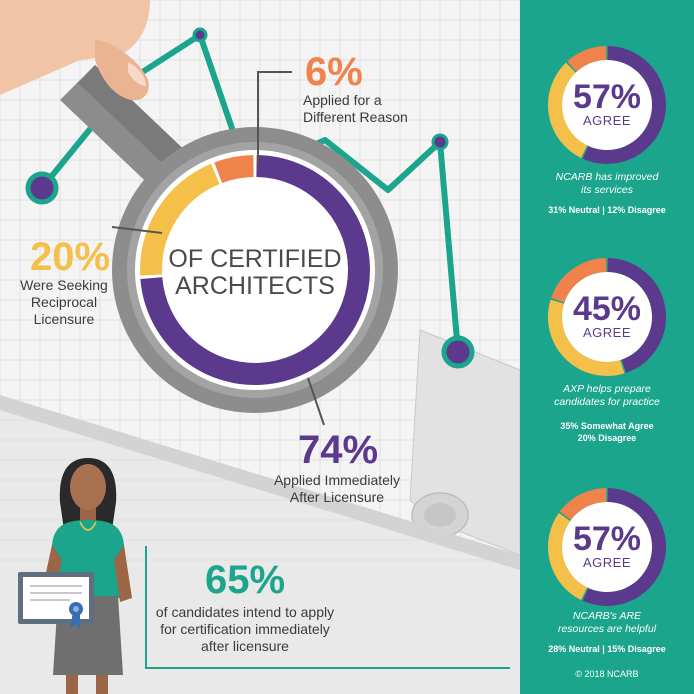 The height and width of the screenshot is (694, 694). I want to click on panel-donut-3-slice-disagree, so click(583, 504).